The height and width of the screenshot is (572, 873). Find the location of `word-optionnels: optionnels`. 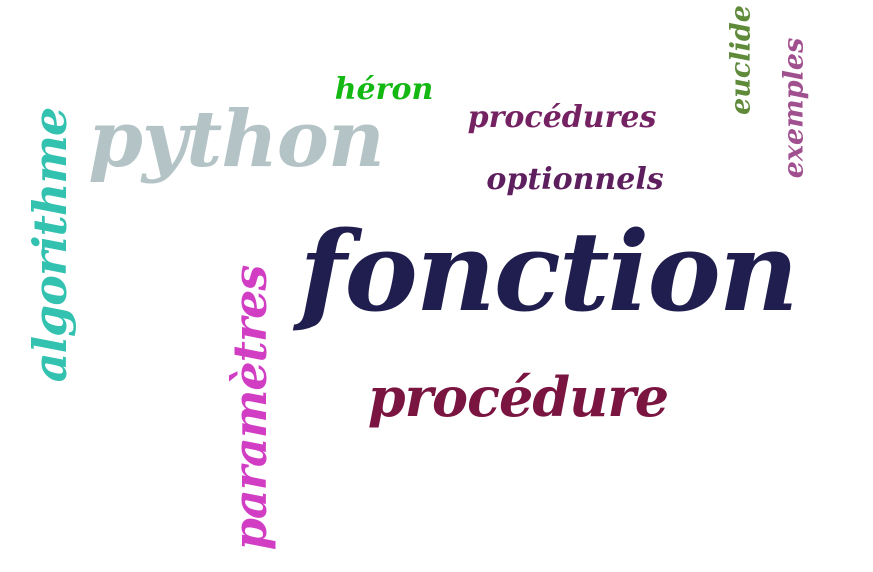

word-optionnels: optionnels is located at coordinates (575, 179).